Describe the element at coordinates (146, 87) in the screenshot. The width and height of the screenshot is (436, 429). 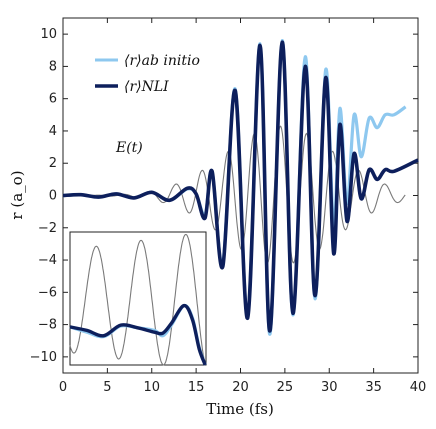
I see `legend-label-nli: ⟨r⟩NLI` at that location.